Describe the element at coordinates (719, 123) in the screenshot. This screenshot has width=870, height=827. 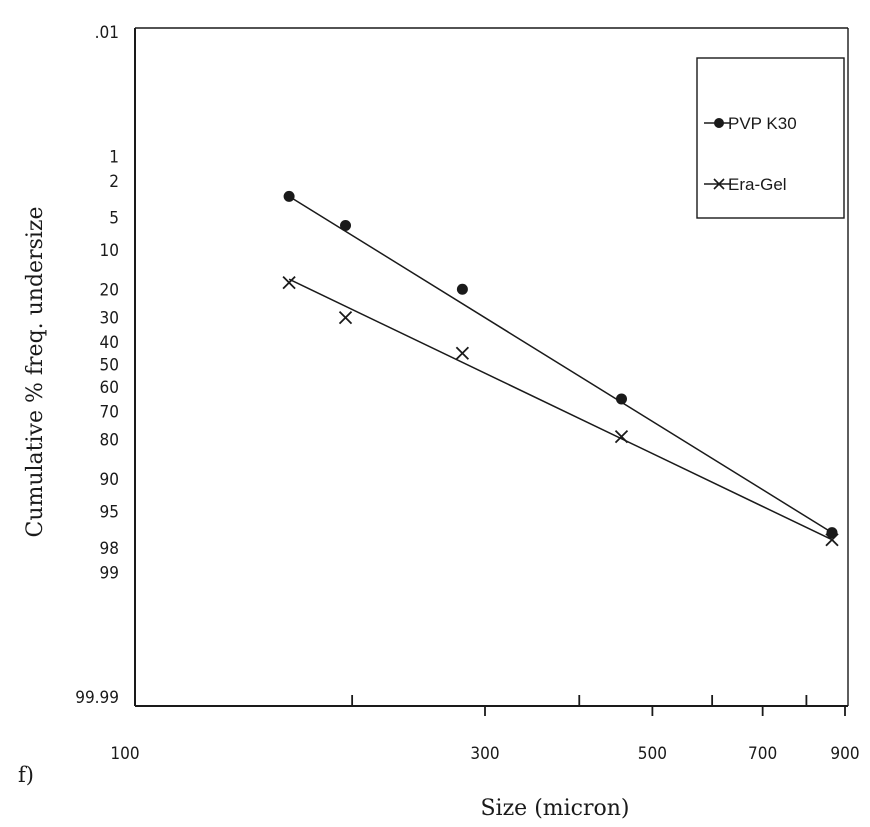
I see `legend-marker-pvp-k30` at that location.